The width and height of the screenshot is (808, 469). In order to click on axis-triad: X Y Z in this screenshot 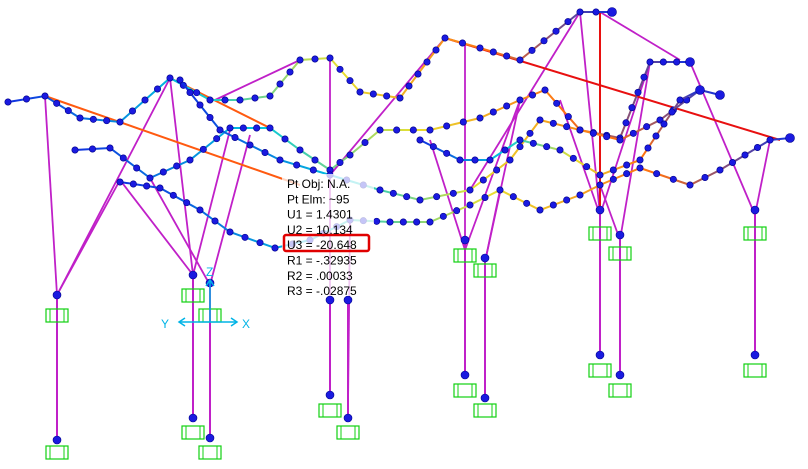, I will do `click(205, 298)`.